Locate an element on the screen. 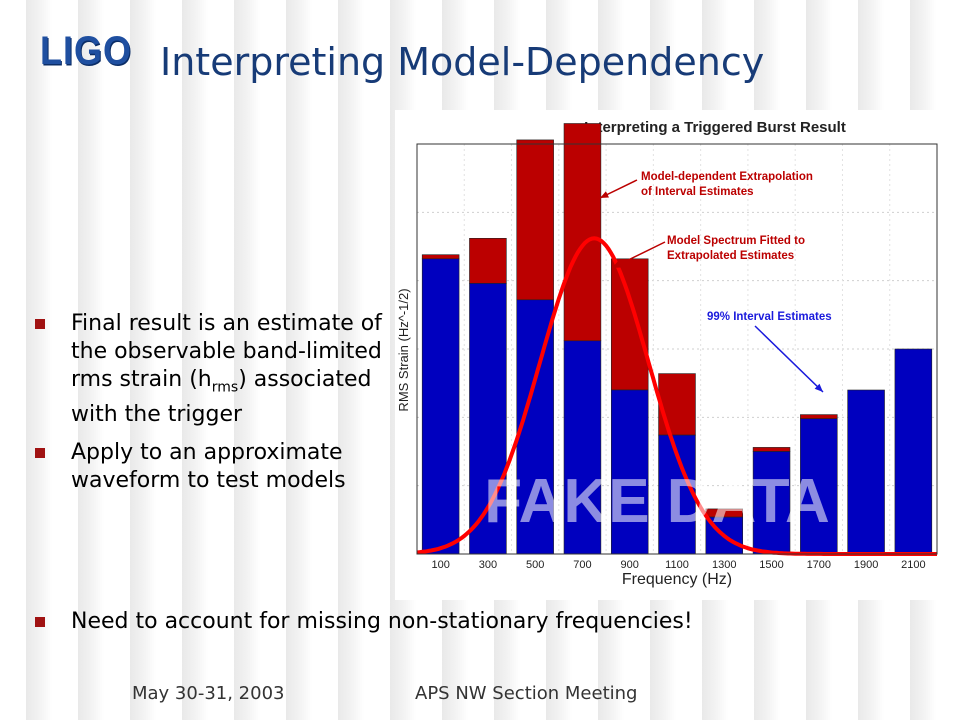  y-axis-label: RMS Strain (Hz^-1/2) is located at coordinates (403, 349).